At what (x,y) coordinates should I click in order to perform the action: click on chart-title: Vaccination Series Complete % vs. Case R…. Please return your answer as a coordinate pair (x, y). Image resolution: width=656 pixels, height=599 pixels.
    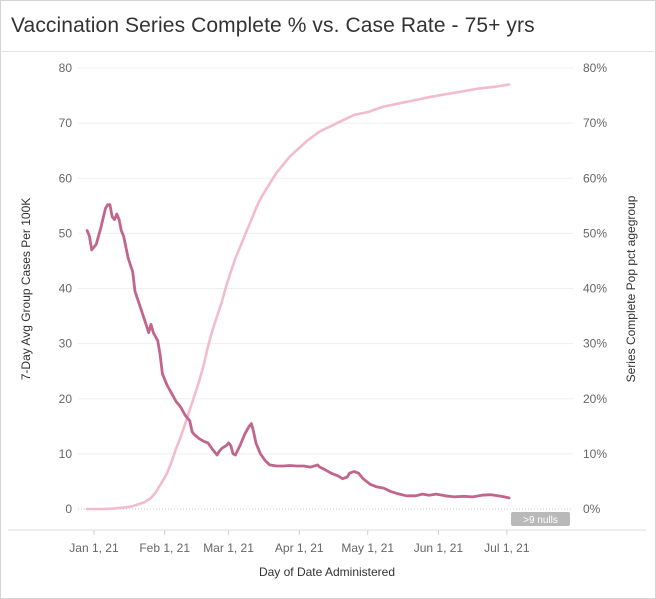
    Looking at the image, I should click on (273, 25).